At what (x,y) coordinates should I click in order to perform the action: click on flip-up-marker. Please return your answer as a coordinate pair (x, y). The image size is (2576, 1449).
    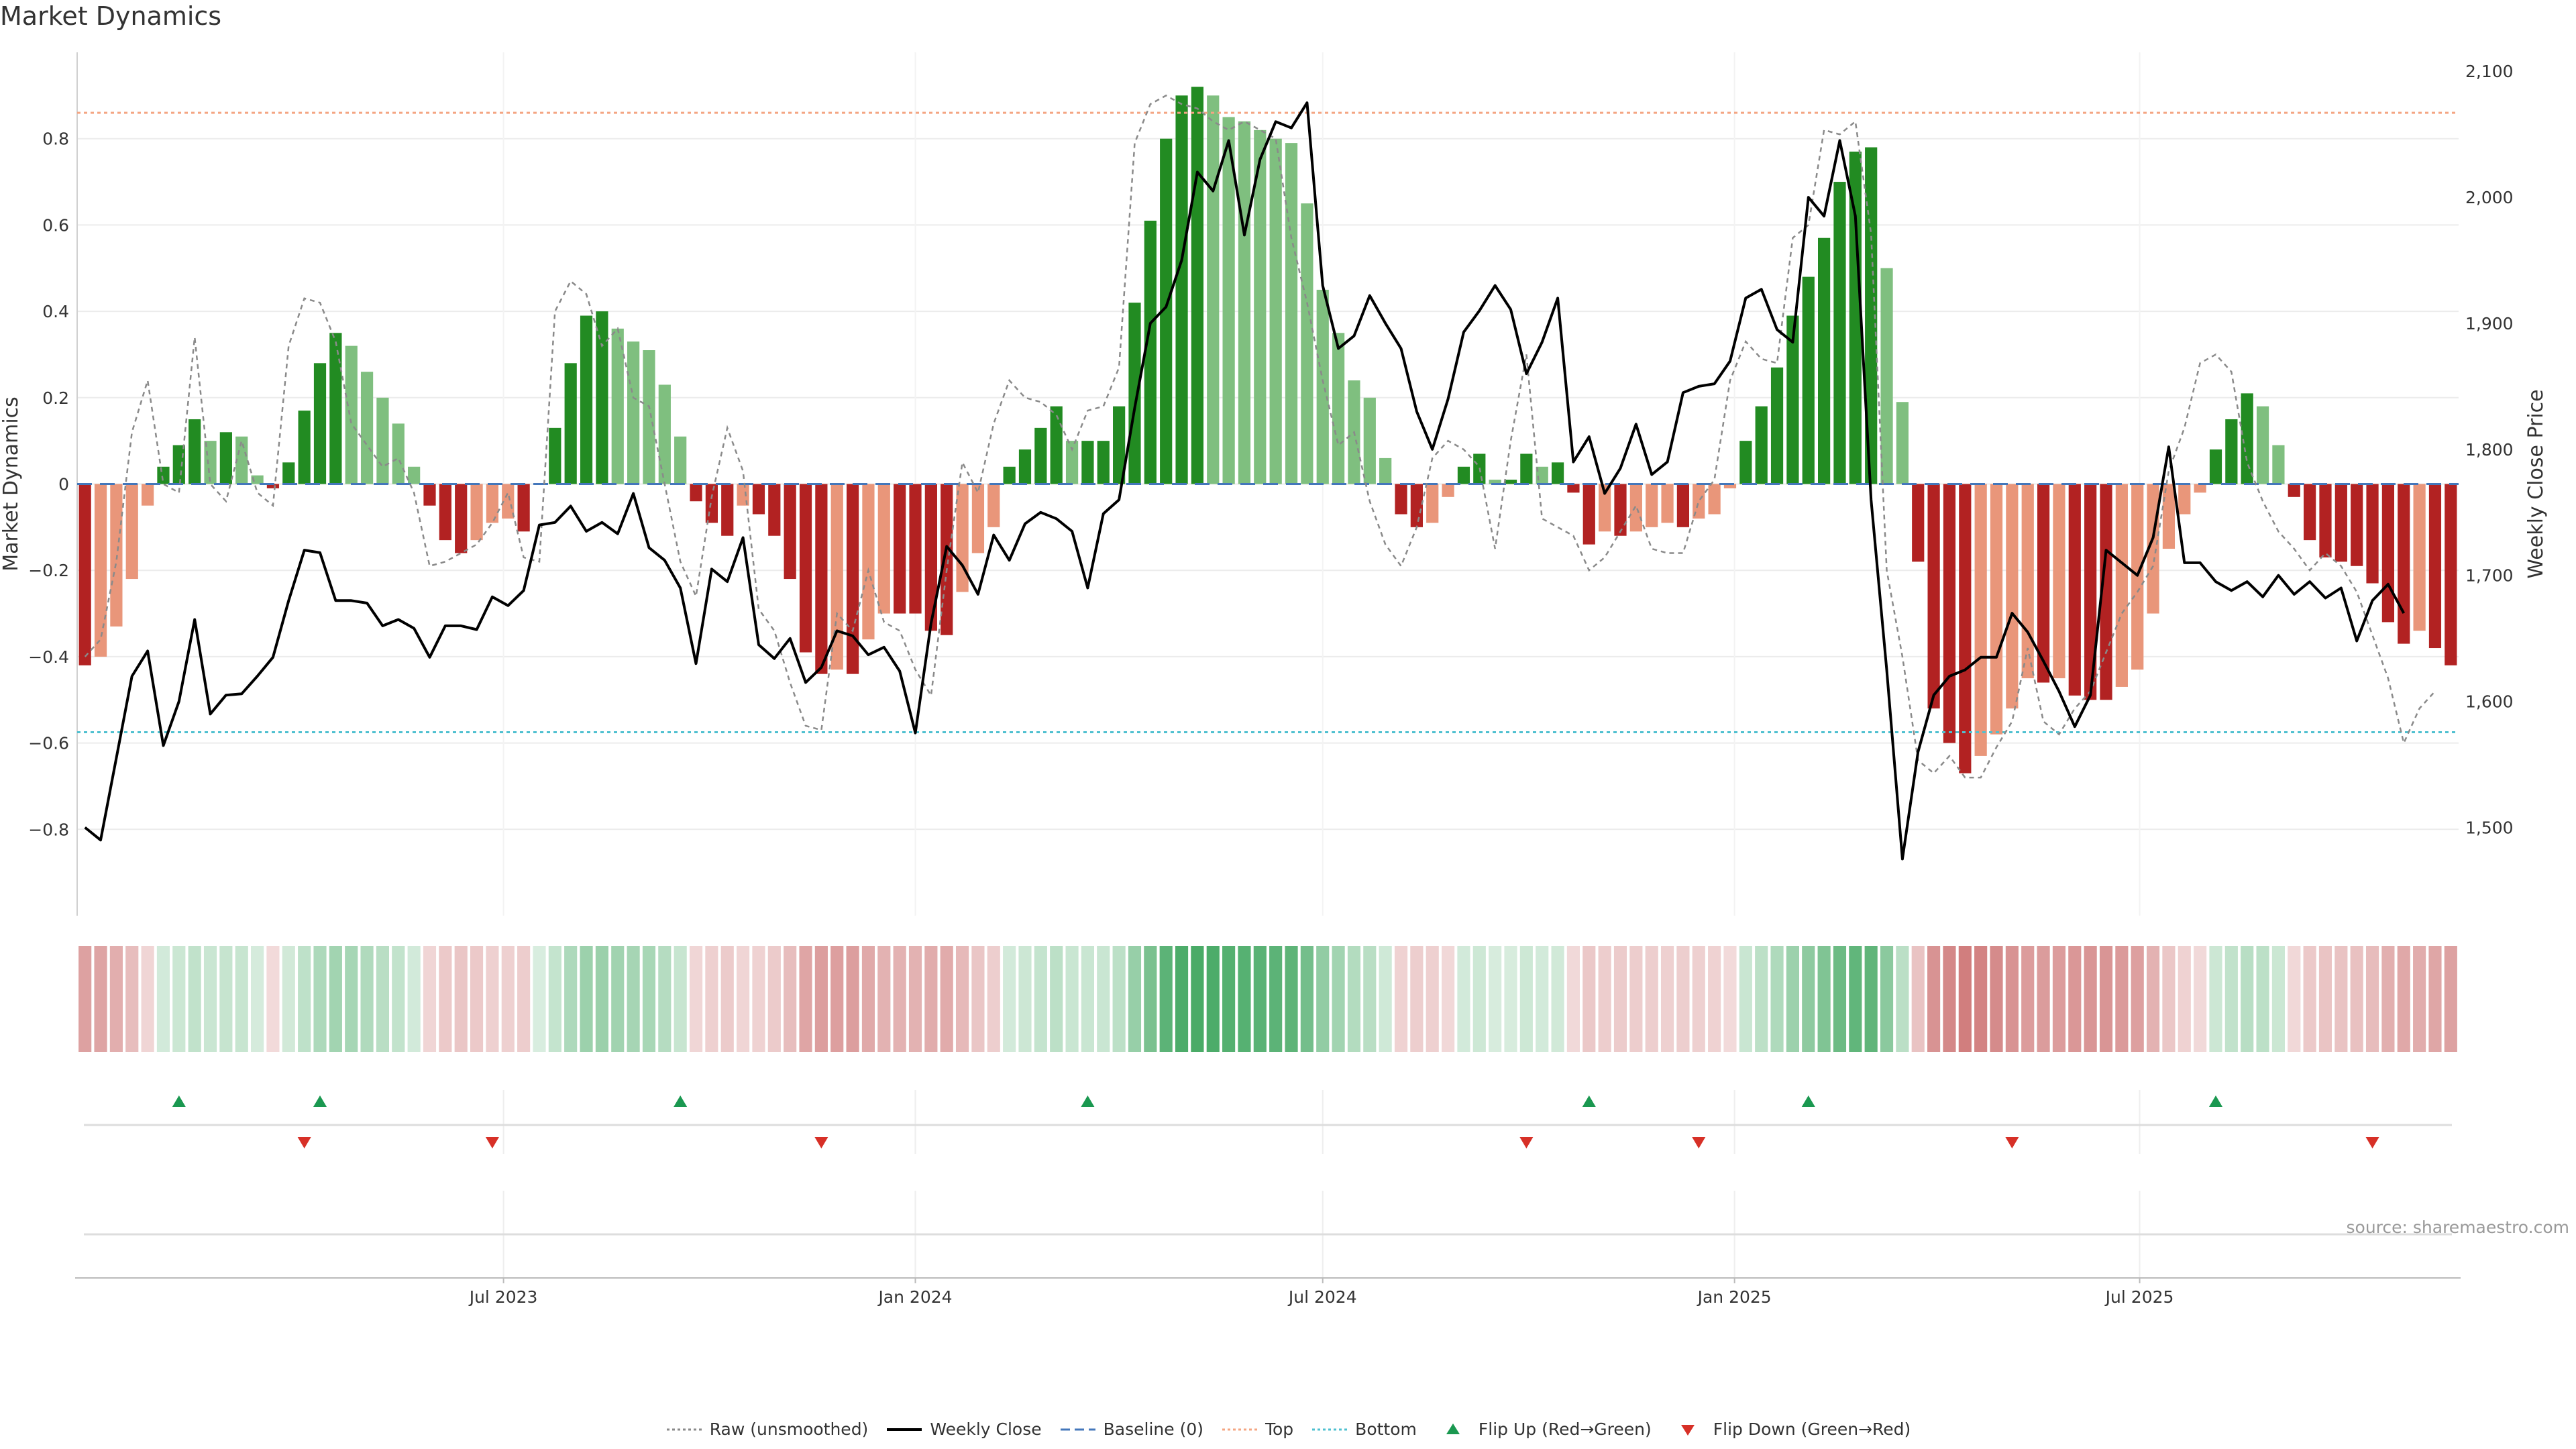
    Looking at the image, I should click on (1808, 1101).